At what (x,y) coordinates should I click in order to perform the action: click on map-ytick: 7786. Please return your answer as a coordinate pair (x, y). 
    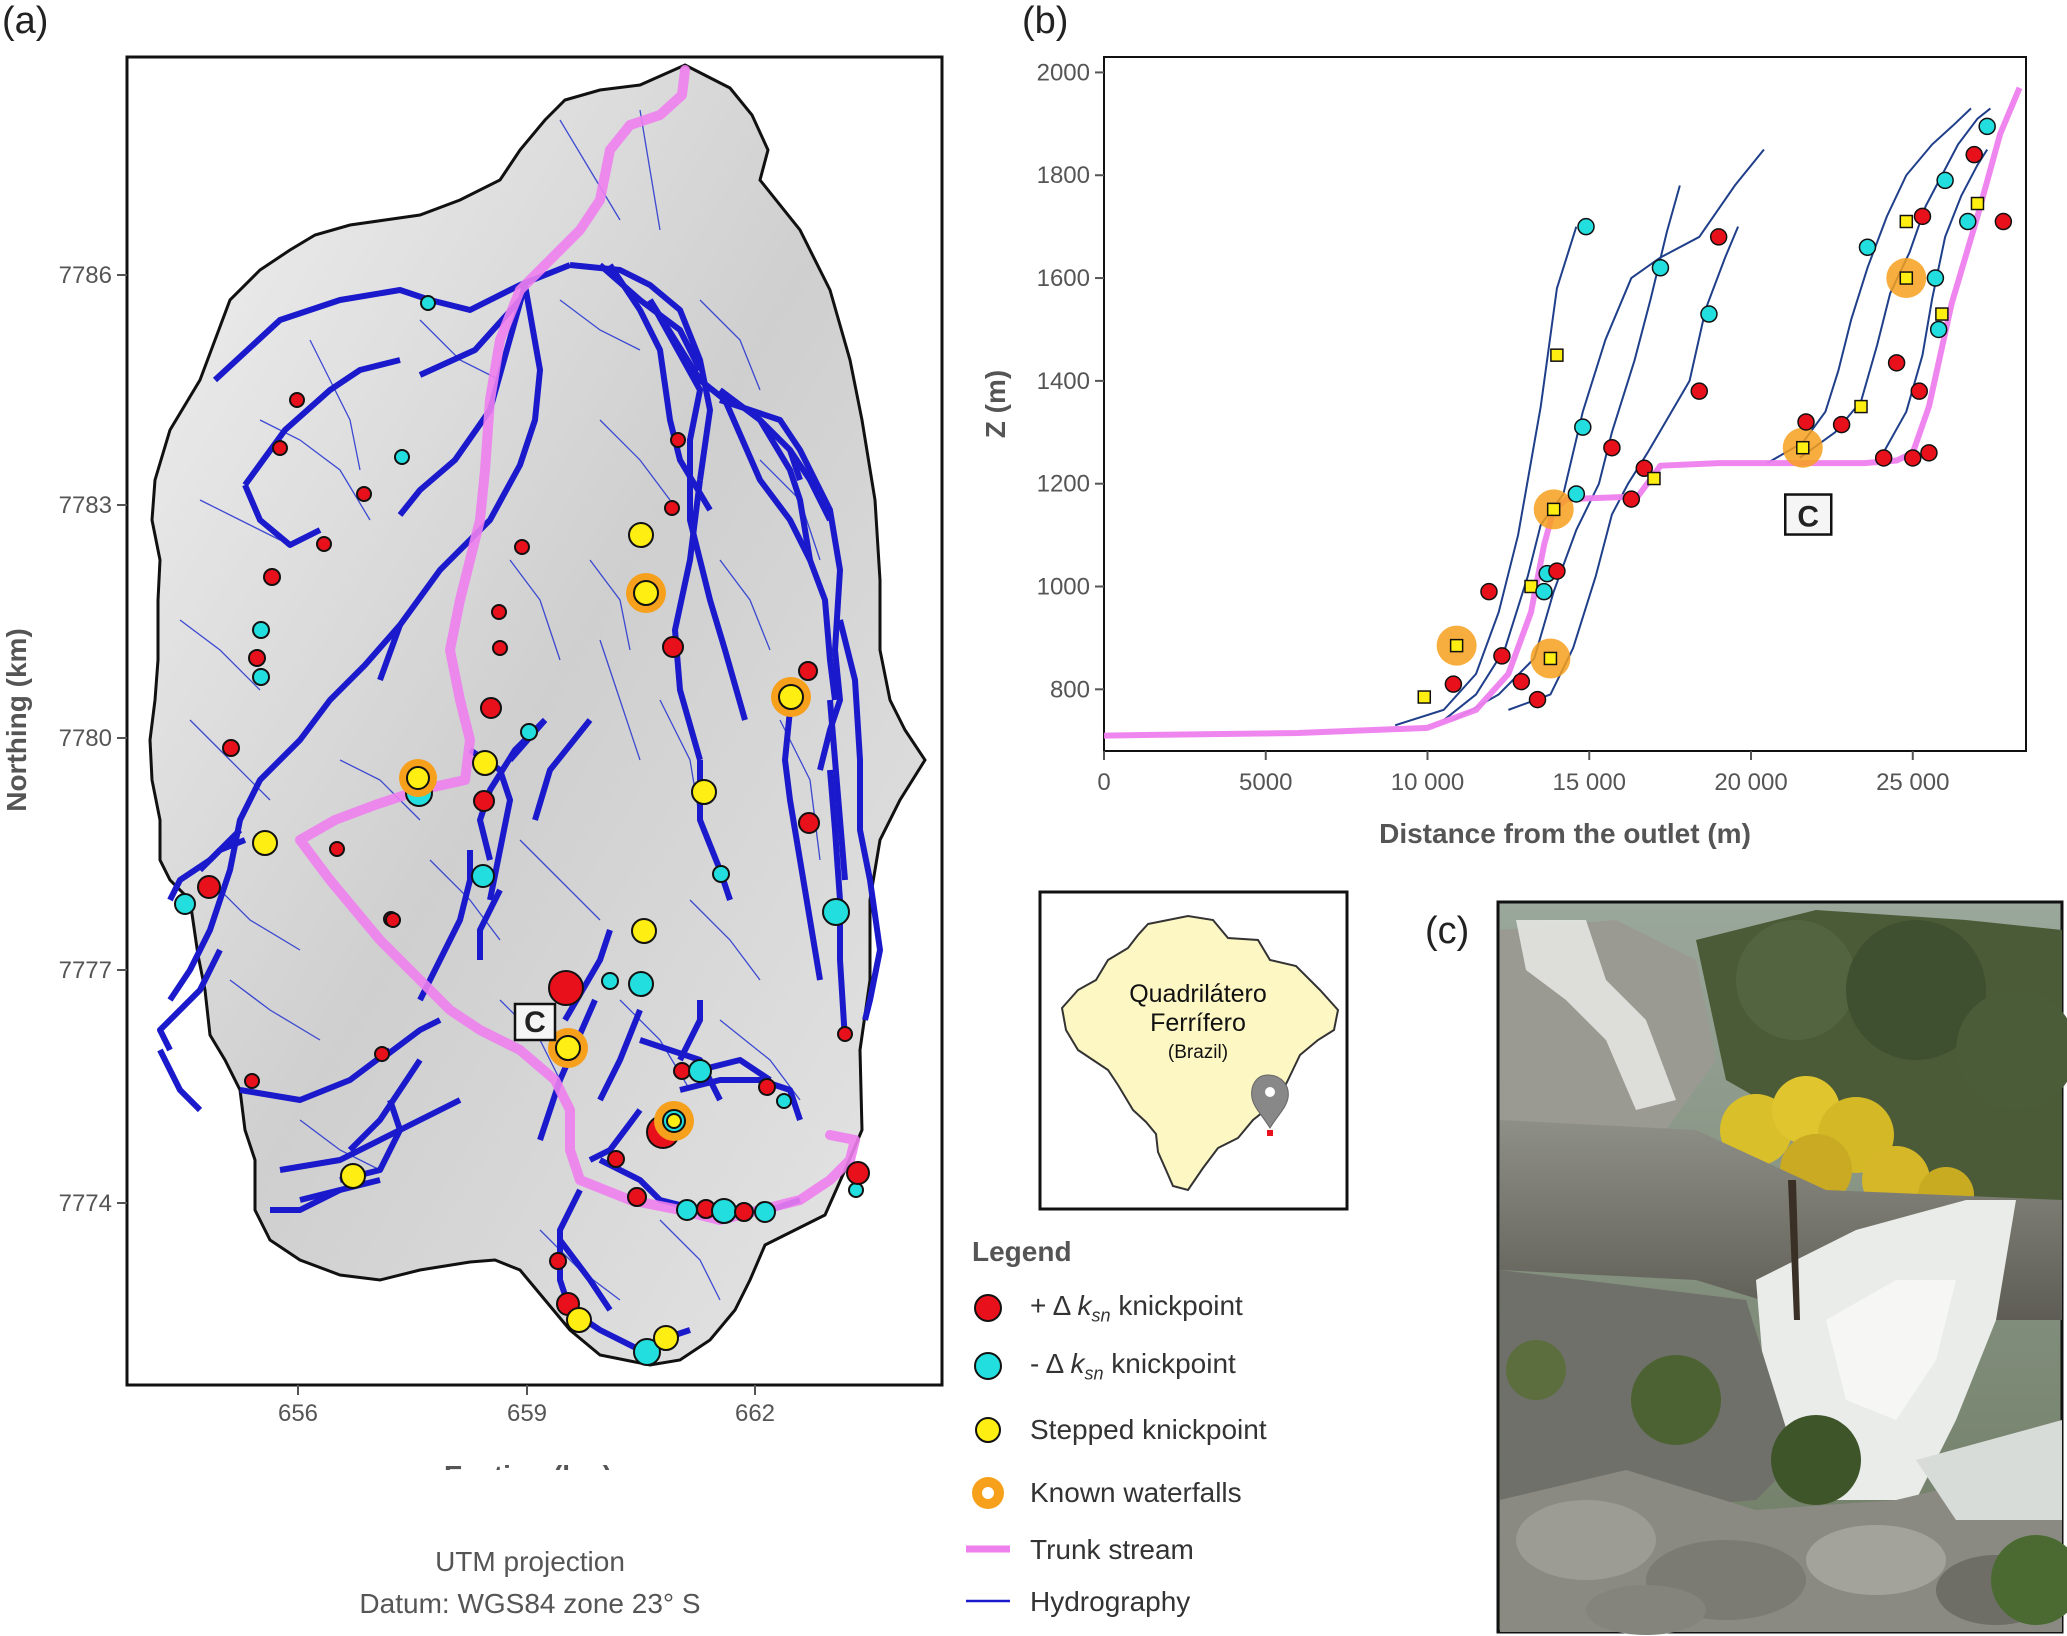
    Looking at the image, I should click on (85, 275).